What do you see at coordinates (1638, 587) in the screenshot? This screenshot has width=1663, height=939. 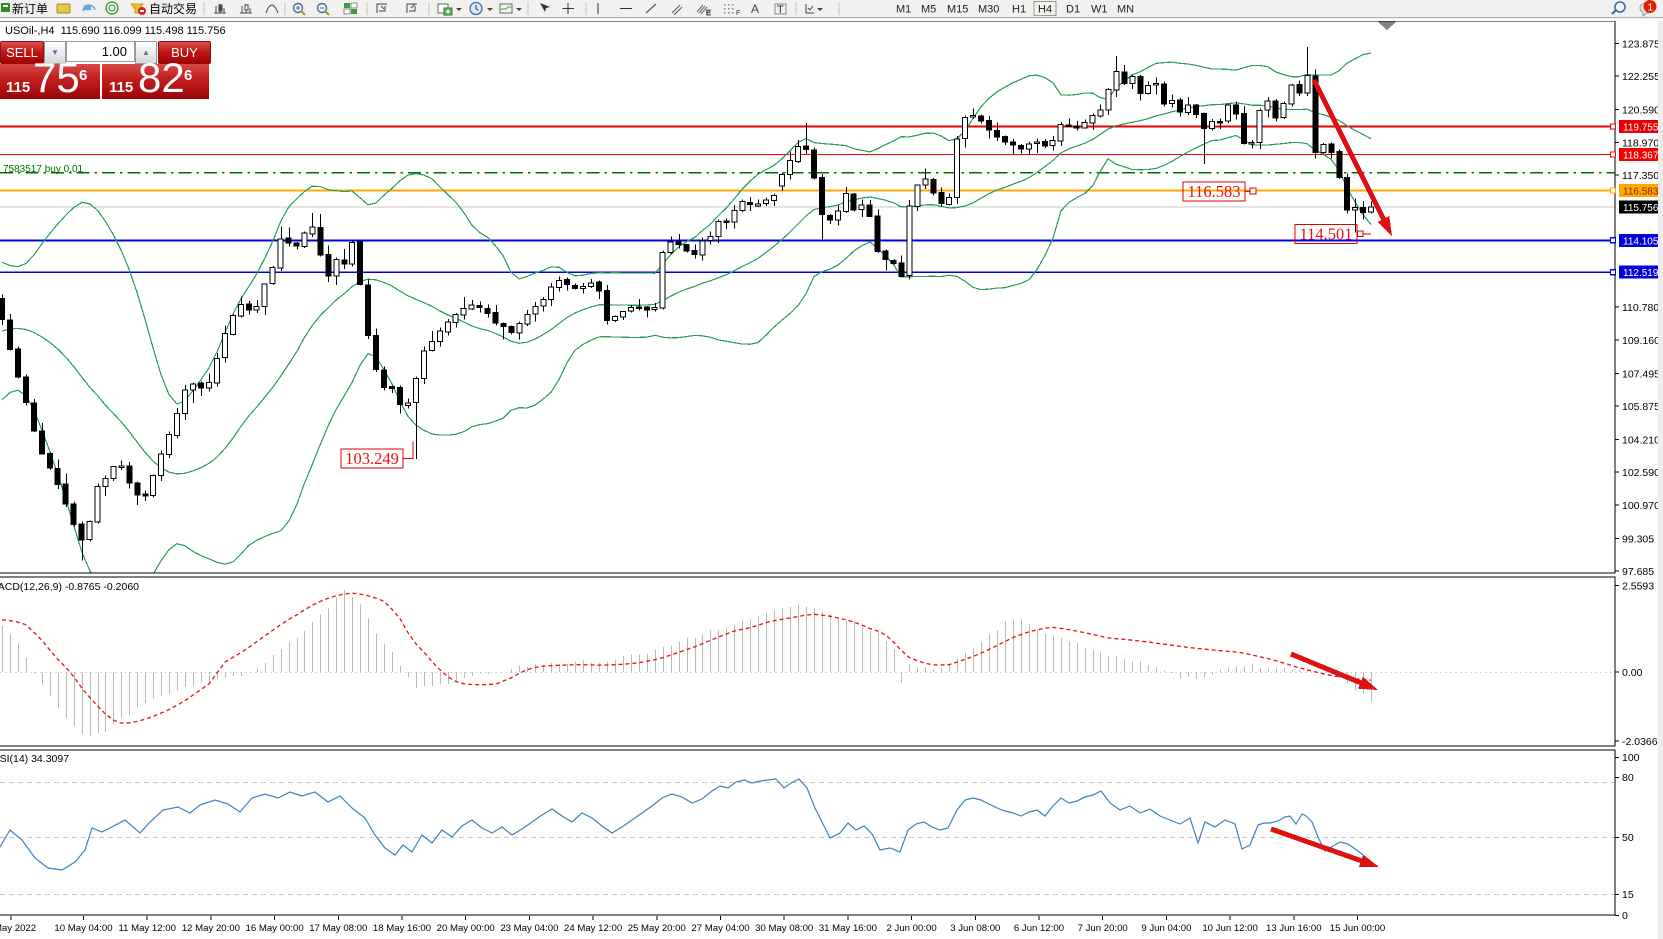 I see `svg-text: 2.5593` at bounding box center [1638, 587].